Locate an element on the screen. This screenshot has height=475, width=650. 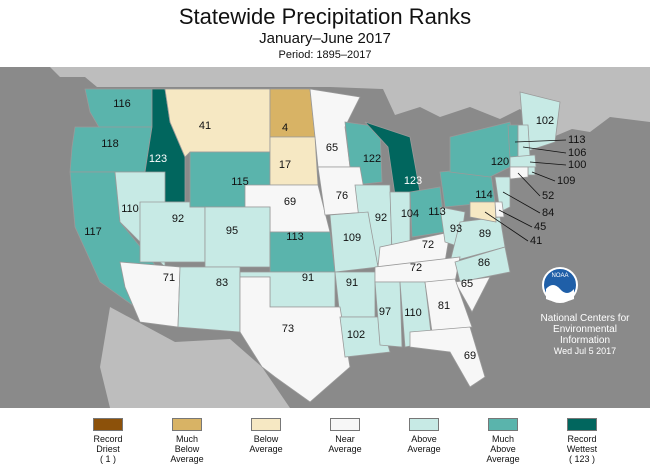
state-md is located at coordinates (483, 212).